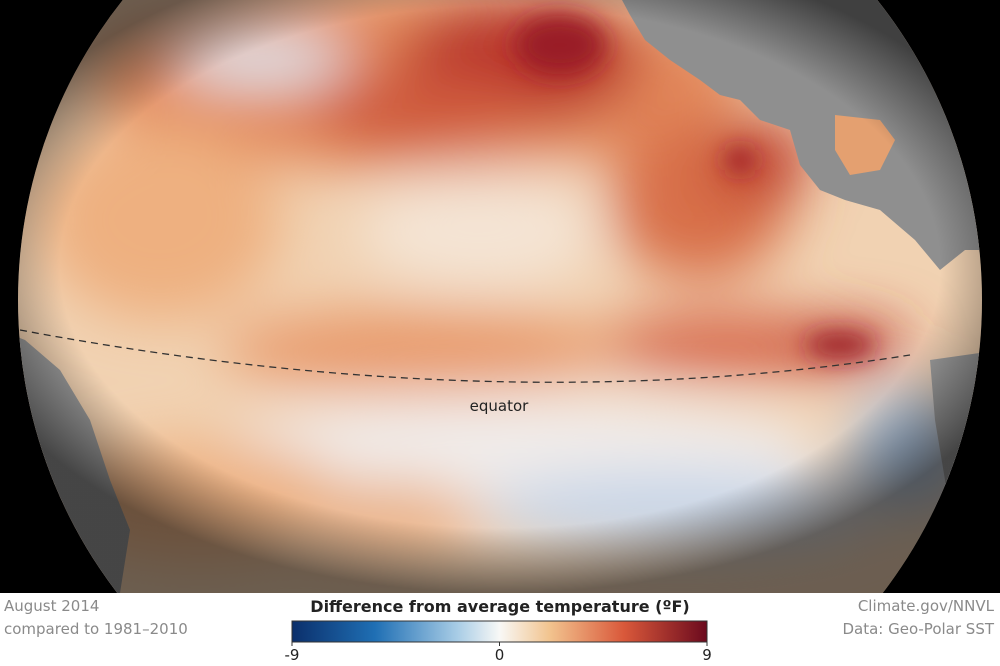 This screenshot has height=666, width=1000. What do you see at coordinates (925, 606) in the screenshot?
I see `credit-source: Climate.gov/NNVL` at bounding box center [925, 606].